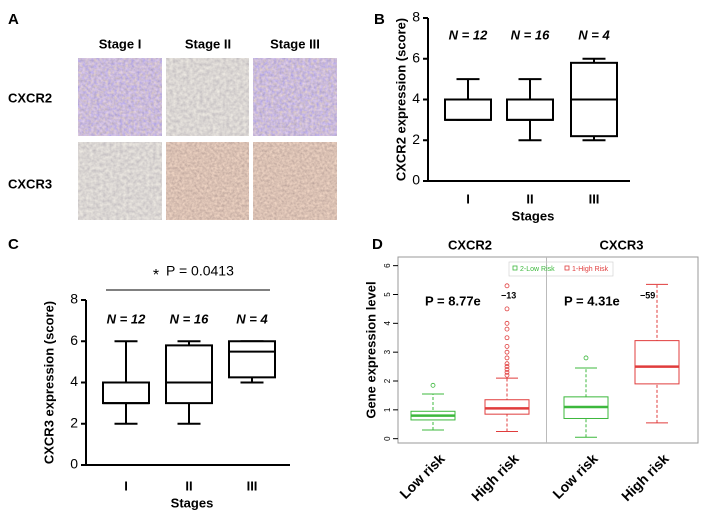 This screenshot has height=511, width=709. What do you see at coordinates (592, 300) in the screenshot?
I see `p-value: P = 4.31e` at bounding box center [592, 300].